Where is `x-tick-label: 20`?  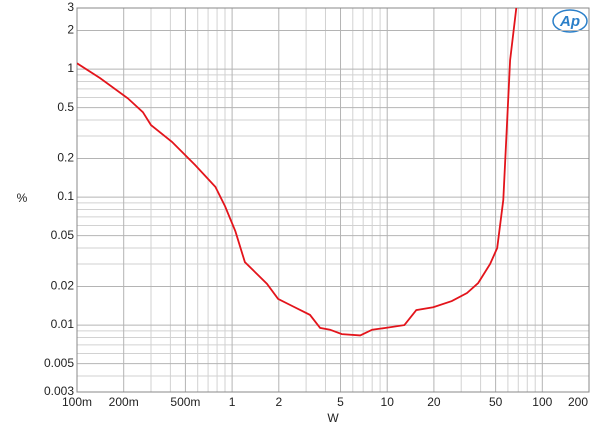 x-tick-label: 20 is located at coordinates (434, 402).